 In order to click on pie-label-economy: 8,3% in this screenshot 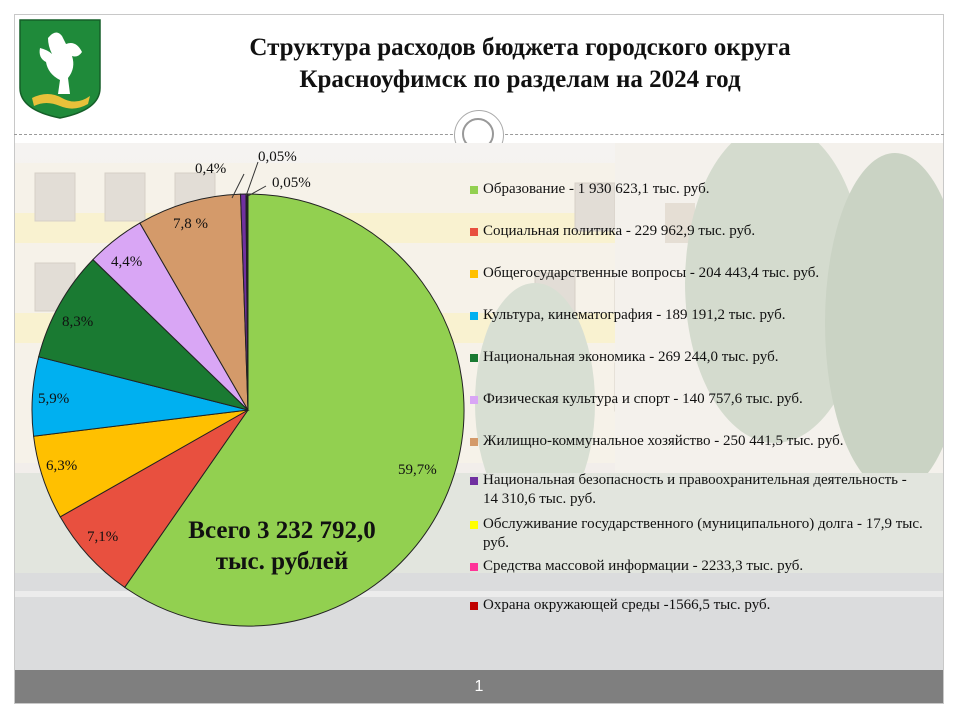, I will do `click(78, 322)`.